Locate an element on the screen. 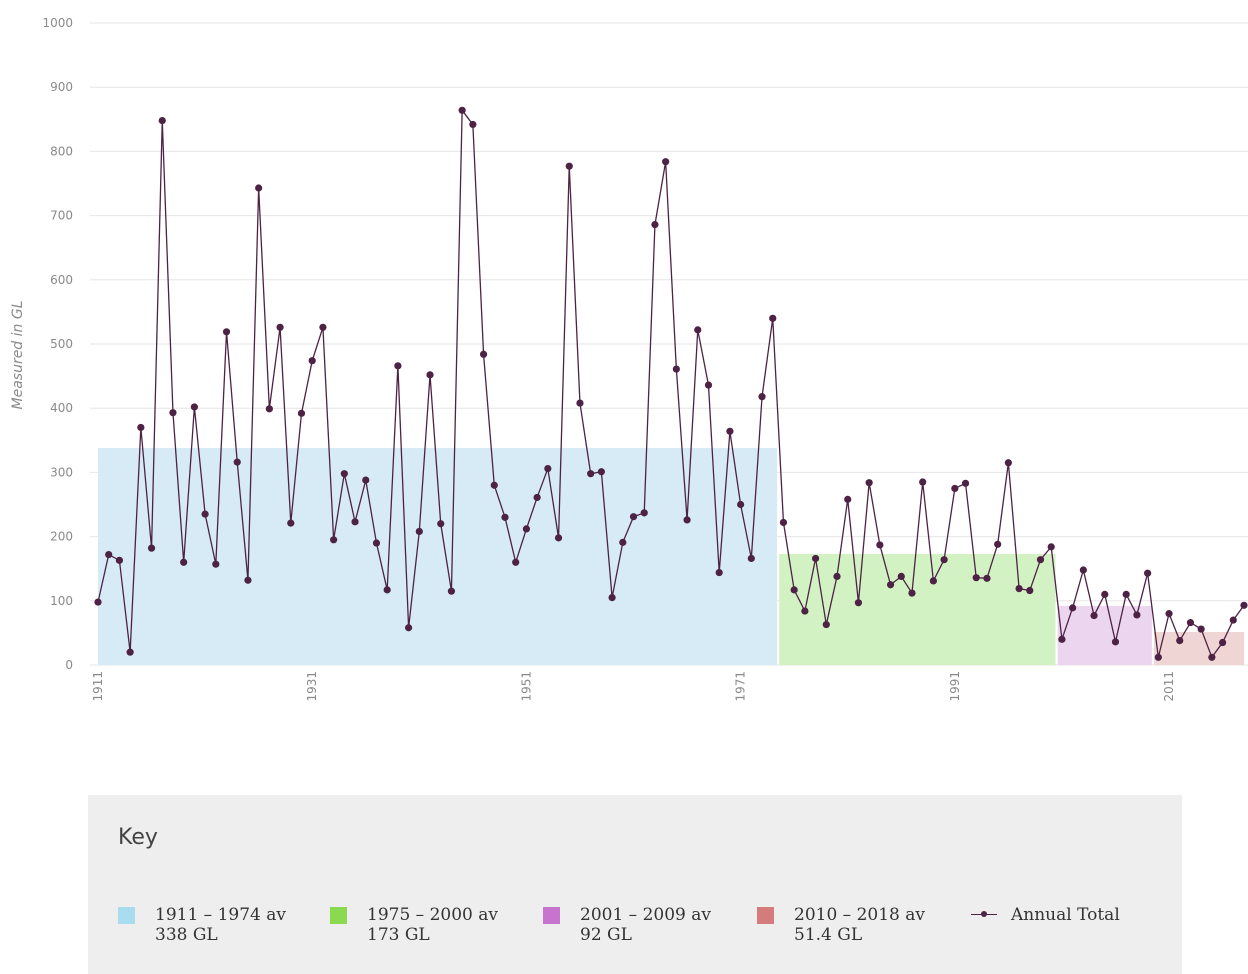 The image size is (1248, 974). period-average-bar is located at coordinates (1199, 648).